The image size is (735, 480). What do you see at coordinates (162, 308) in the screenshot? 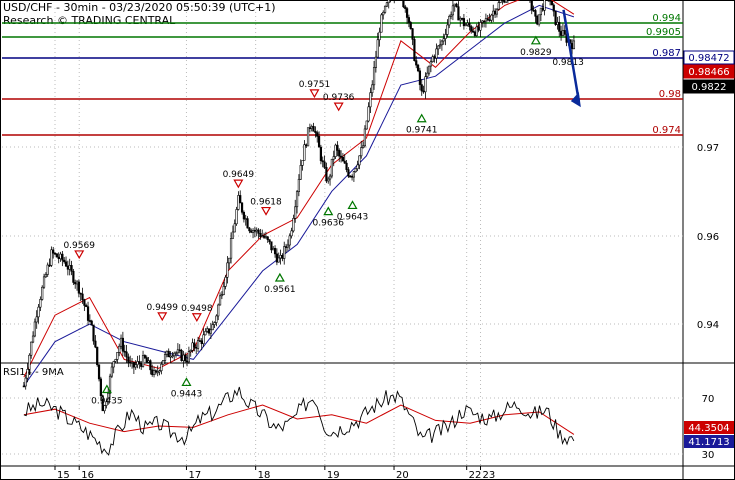
I see `swing-high-label: 0.9499` at bounding box center [162, 308].